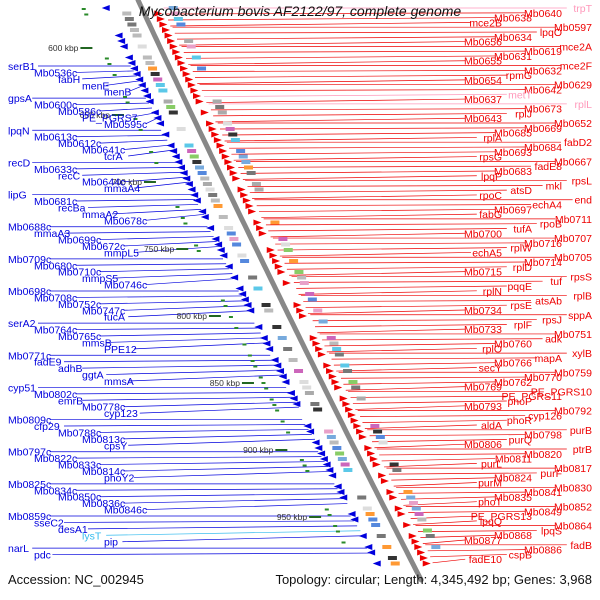 Image resolution: width=600 pixels, height=600 pixels. Describe the element at coordinates (70, 369) in the screenshot. I see `gene-label: adhB` at that location.